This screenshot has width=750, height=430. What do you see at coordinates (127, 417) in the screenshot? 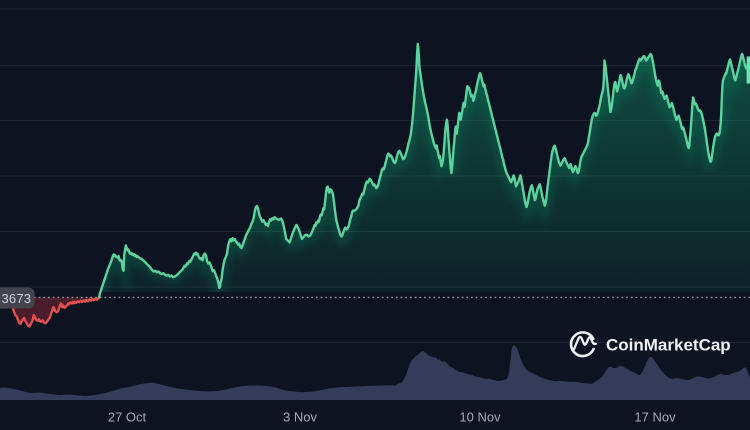
I see `svg-text: 27 Oct` at bounding box center [127, 417].